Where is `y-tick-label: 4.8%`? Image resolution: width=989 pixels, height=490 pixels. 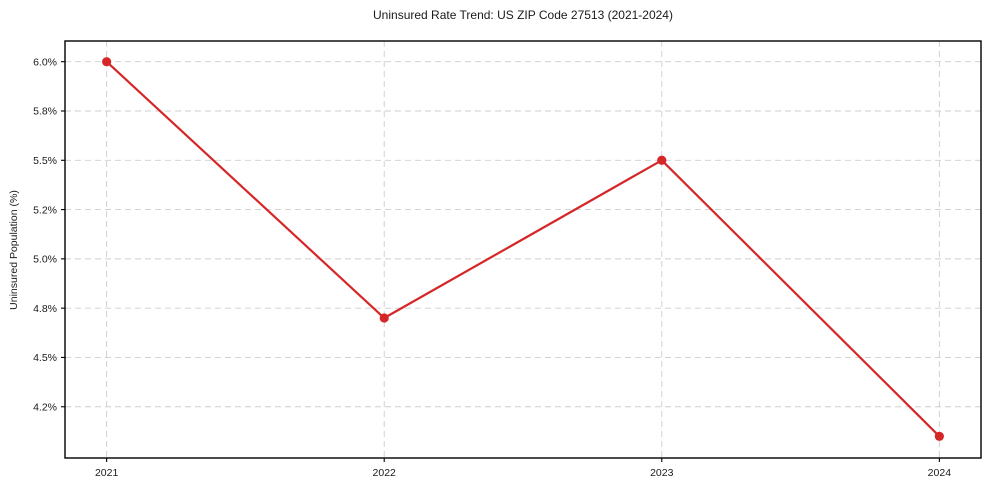
y-tick-label: 4.8% is located at coordinates (45, 309).